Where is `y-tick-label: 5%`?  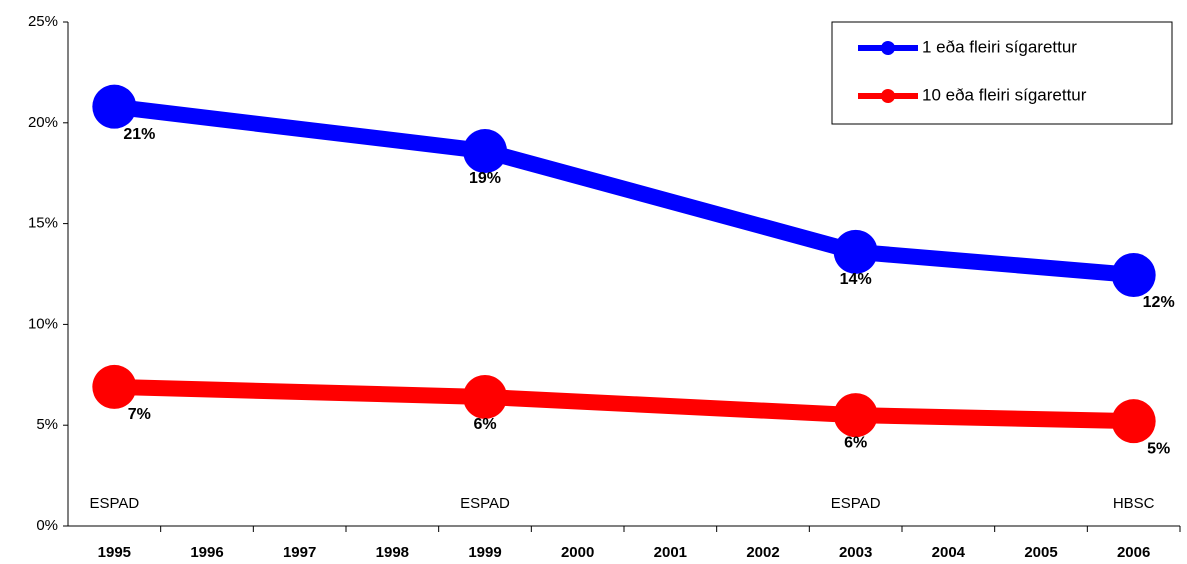 y-tick-label: 5% is located at coordinates (47, 424).